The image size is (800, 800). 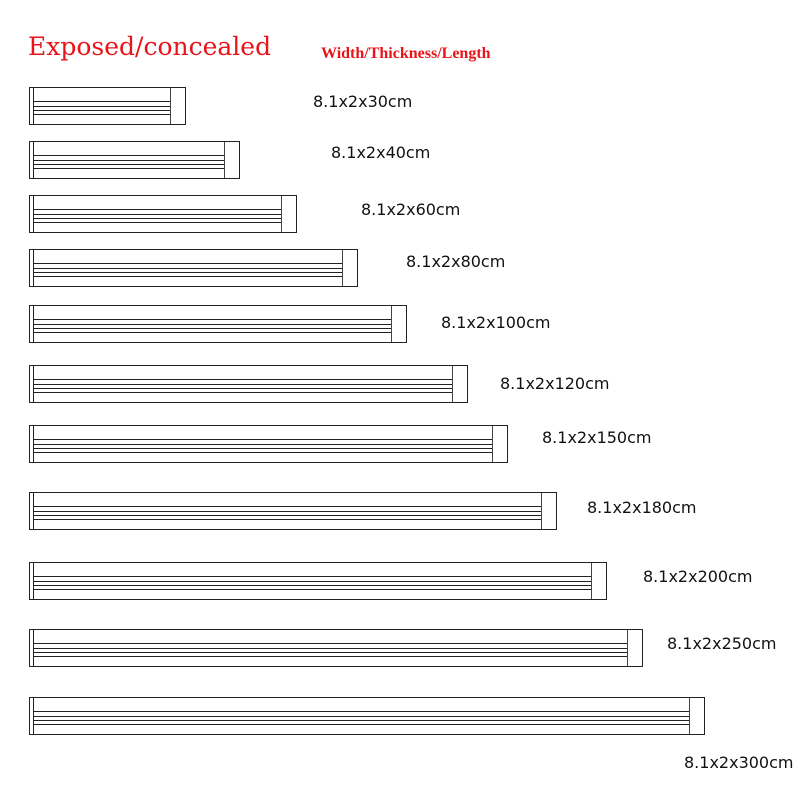 I want to click on light-bar-80cm, so click(x=193, y=268).